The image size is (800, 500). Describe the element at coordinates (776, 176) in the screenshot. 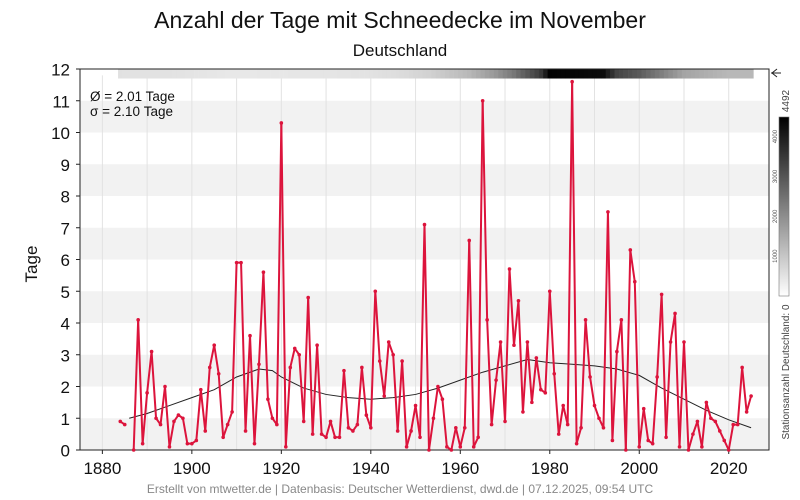

I see `colorbar-tick-label: 3000` at that location.